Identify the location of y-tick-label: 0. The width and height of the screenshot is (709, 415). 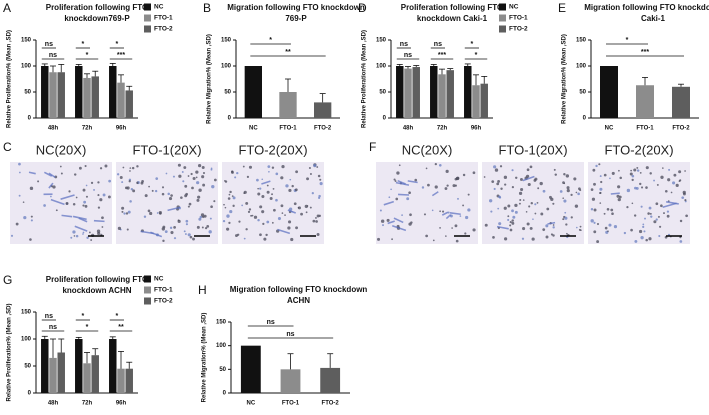
(30, 394).